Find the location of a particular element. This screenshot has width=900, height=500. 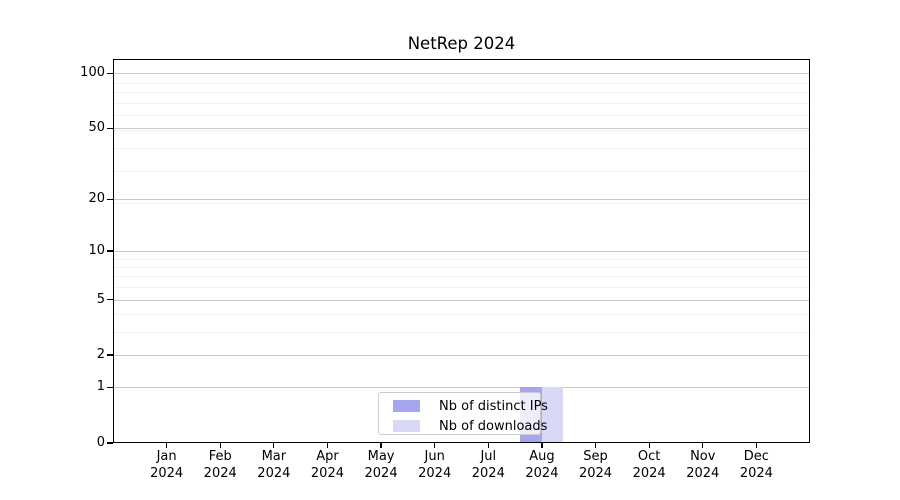

x-tick-label: Oct 2024 is located at coordinates (649, 465).